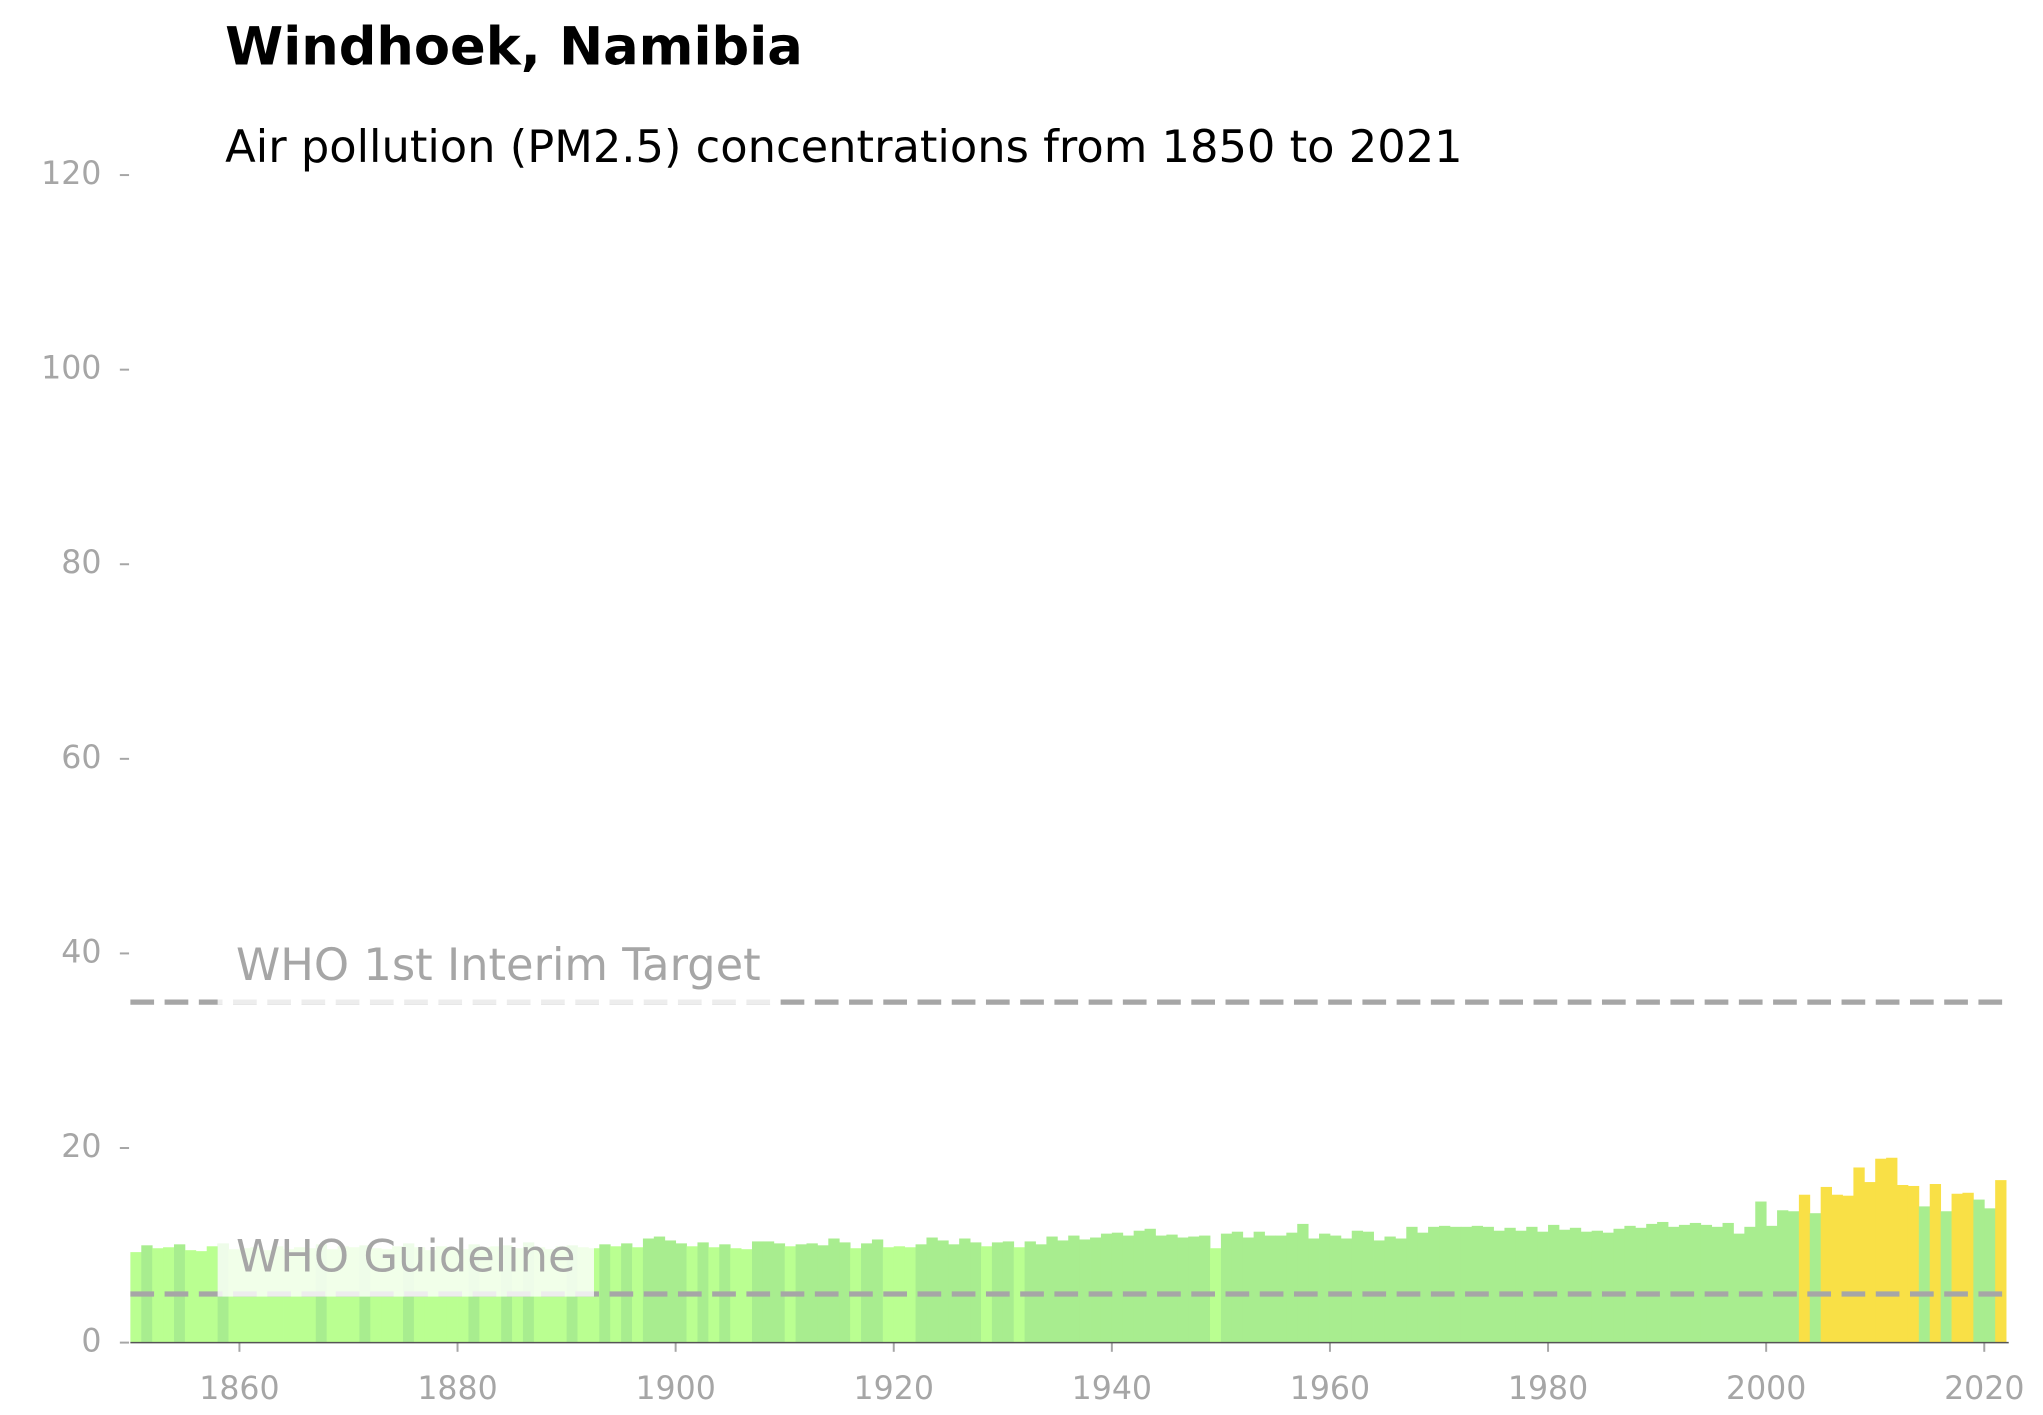  Describe the element at coordinates (71, 174) in the screenshot. I see `y-tick-label: 120` at that location.